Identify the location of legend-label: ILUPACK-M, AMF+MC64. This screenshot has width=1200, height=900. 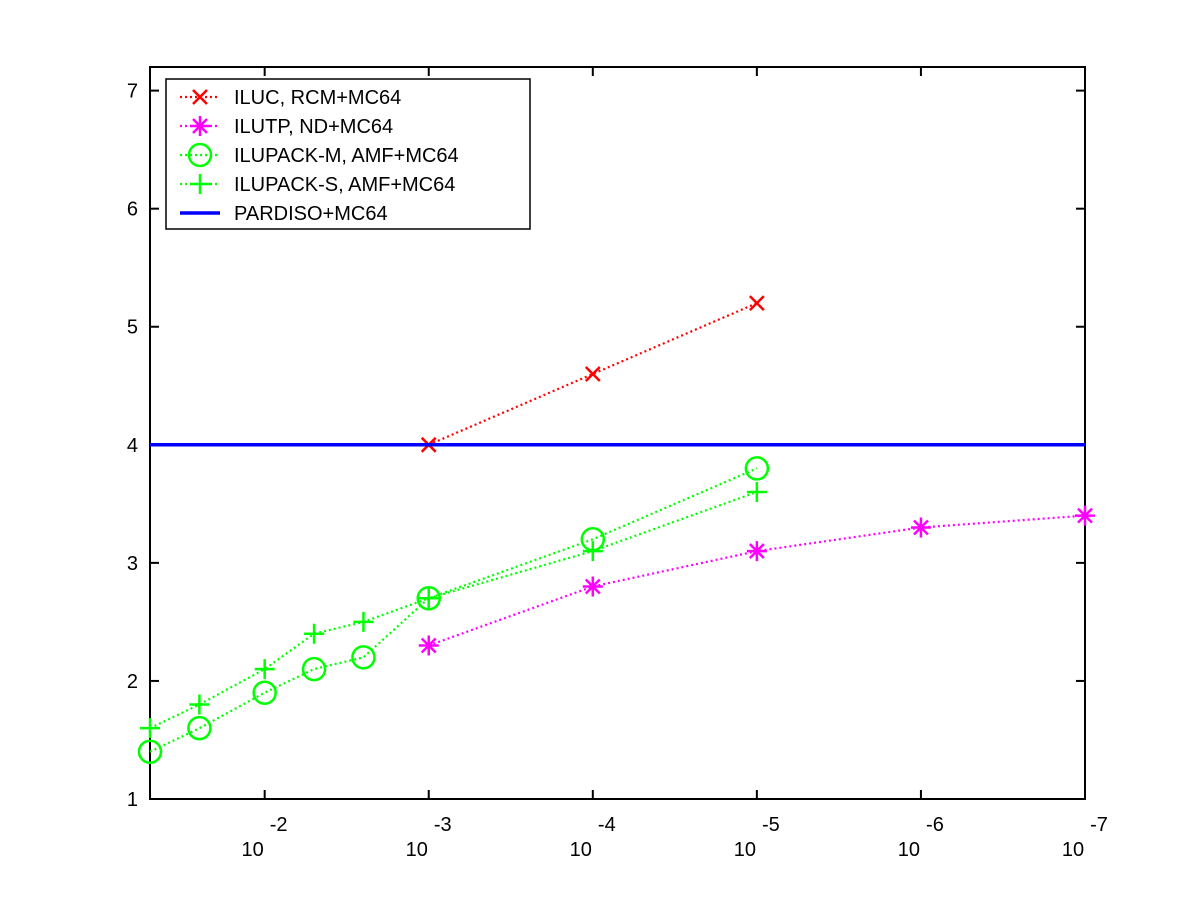
(346, 156).